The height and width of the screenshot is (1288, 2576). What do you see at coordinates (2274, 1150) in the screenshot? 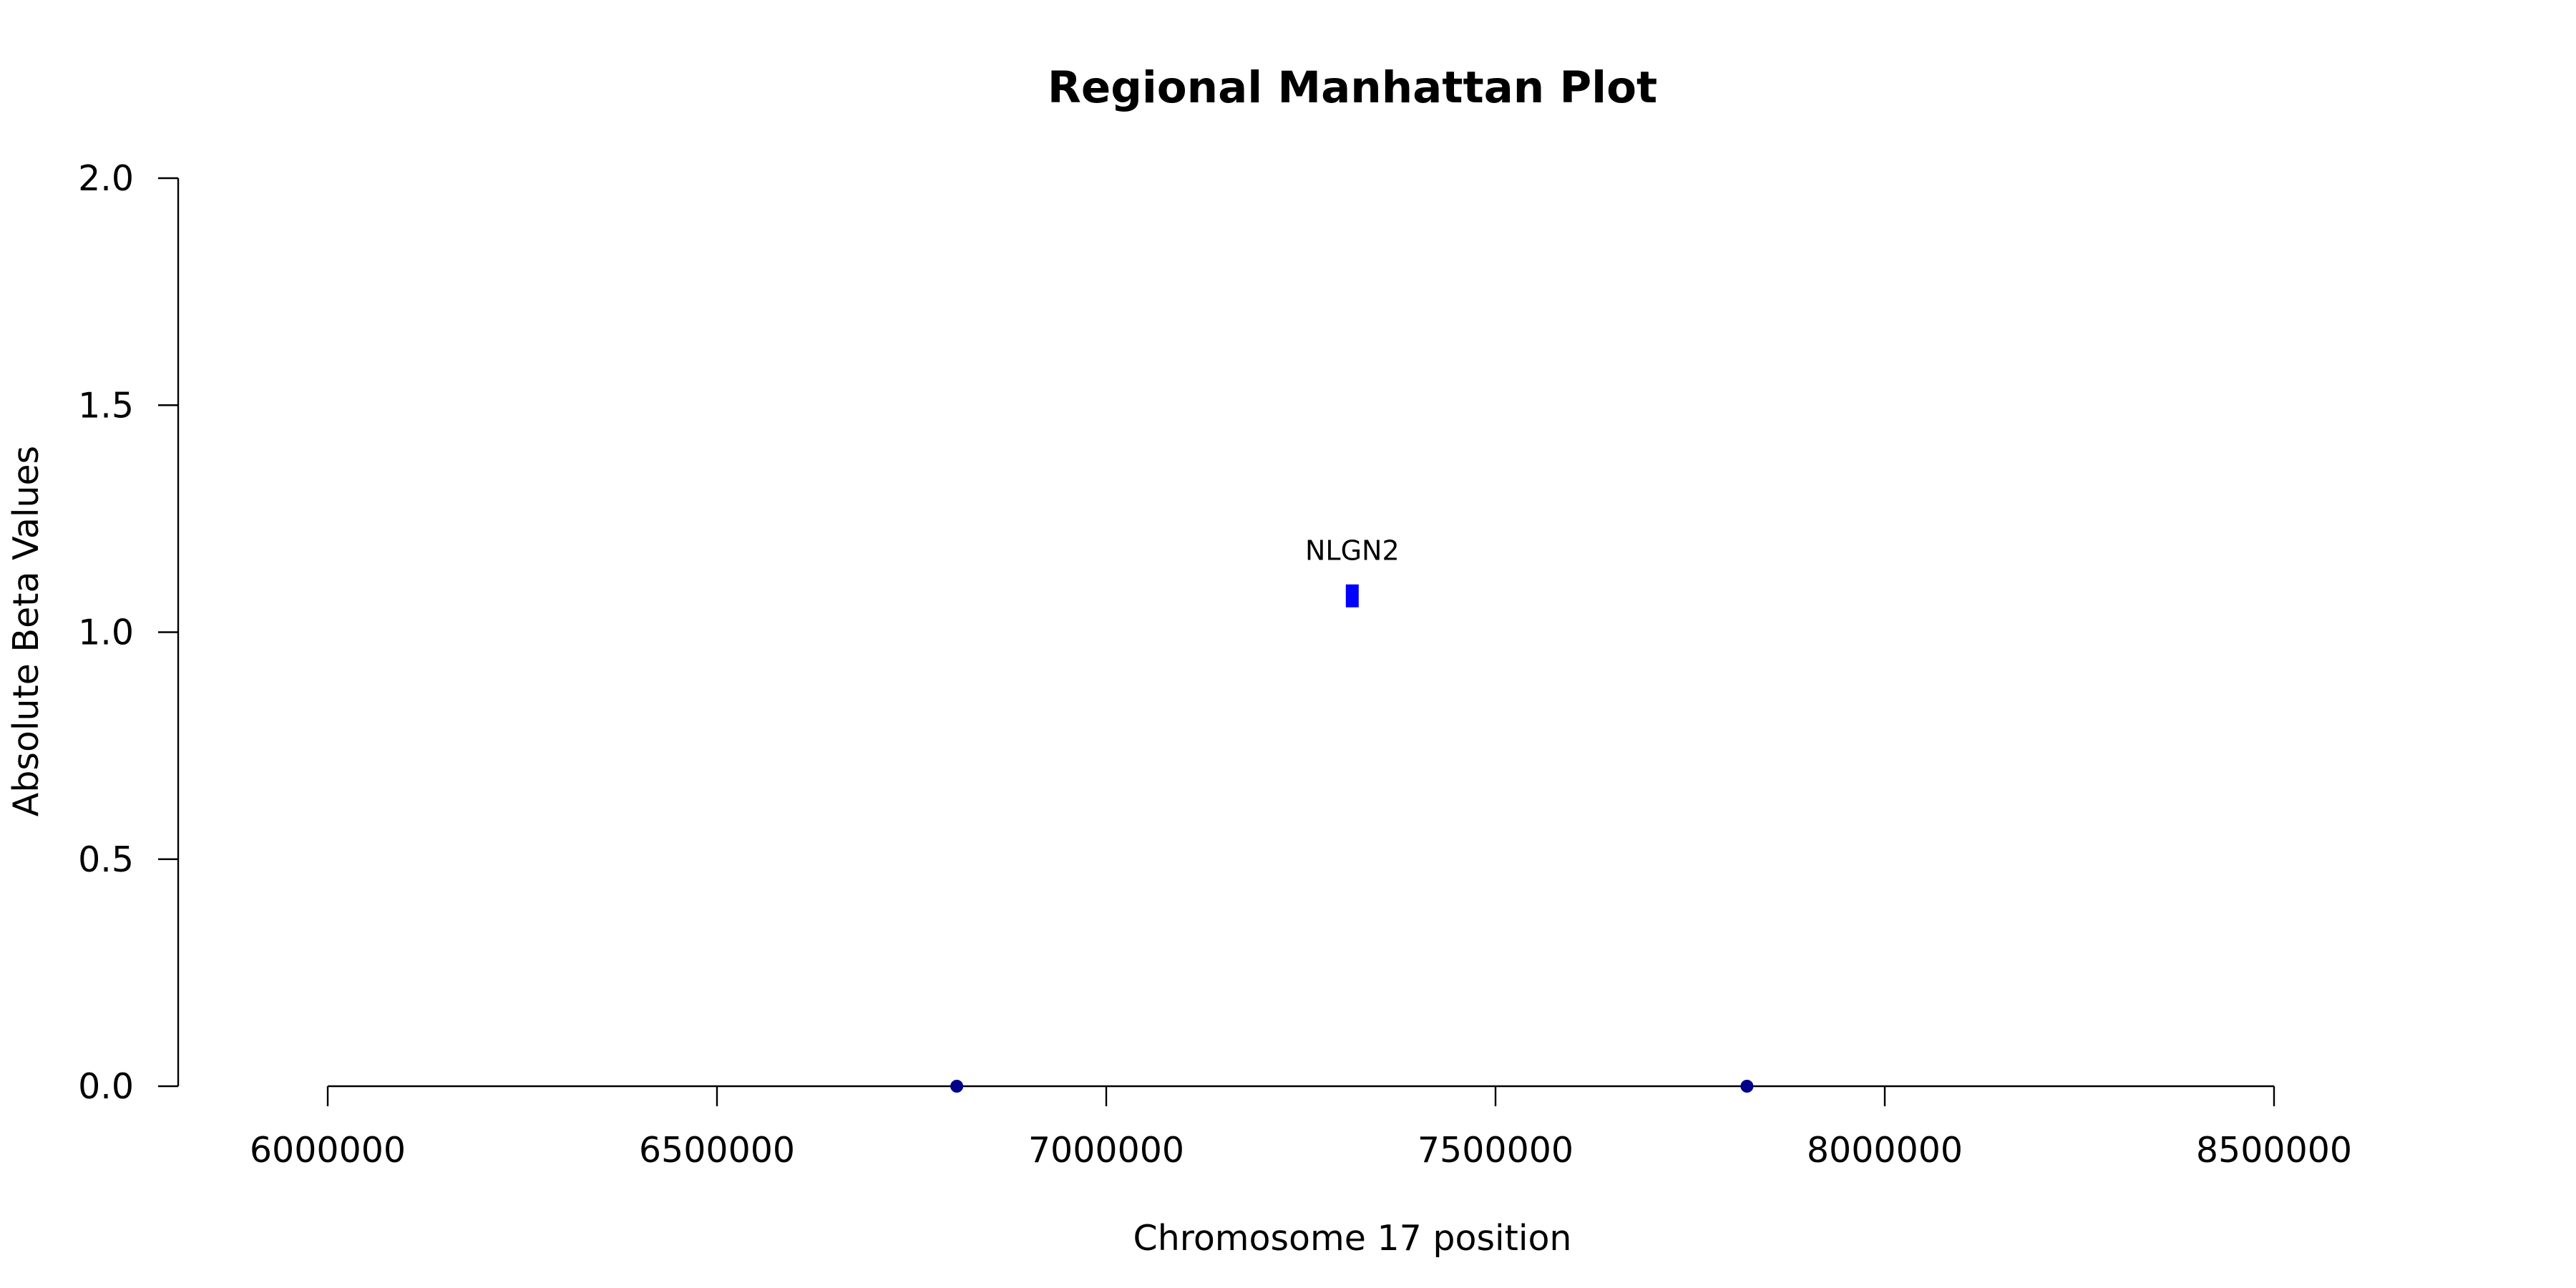
I see `x-tick-label: 8500000` at bounding box center [2274, 1150].